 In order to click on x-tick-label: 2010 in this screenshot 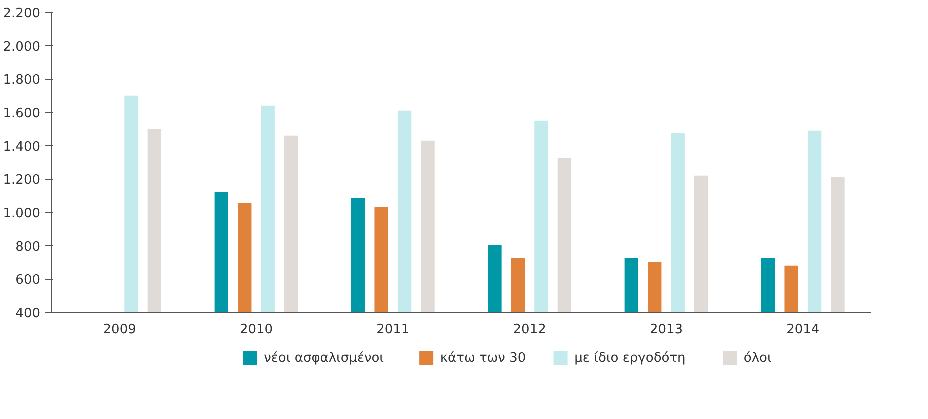, I will do `click(257, 330)`.